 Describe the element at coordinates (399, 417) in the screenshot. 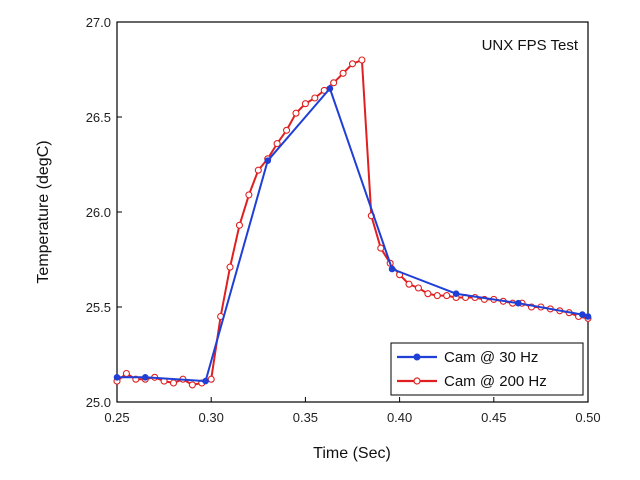

I see `x-tick-label: 0.40` at that location.